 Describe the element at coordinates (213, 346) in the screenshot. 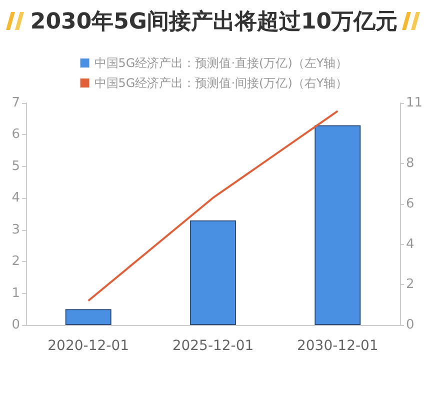

I see `x-tick-label: 2025-12-01` at that location.